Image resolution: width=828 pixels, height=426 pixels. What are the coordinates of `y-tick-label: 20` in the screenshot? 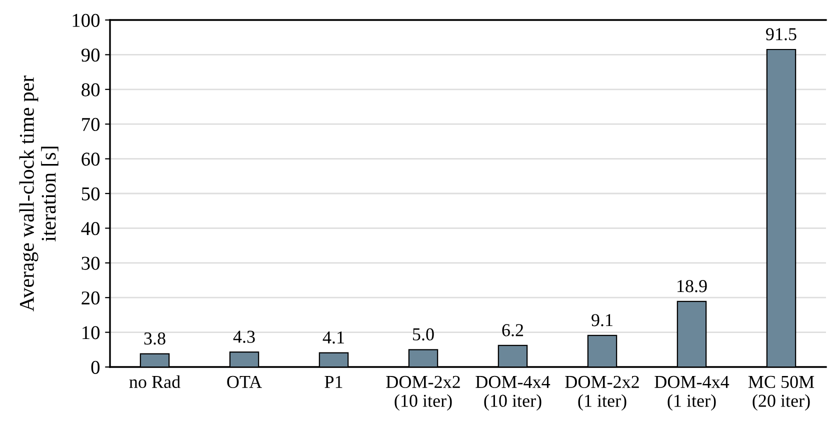 It's located at (91, 298).